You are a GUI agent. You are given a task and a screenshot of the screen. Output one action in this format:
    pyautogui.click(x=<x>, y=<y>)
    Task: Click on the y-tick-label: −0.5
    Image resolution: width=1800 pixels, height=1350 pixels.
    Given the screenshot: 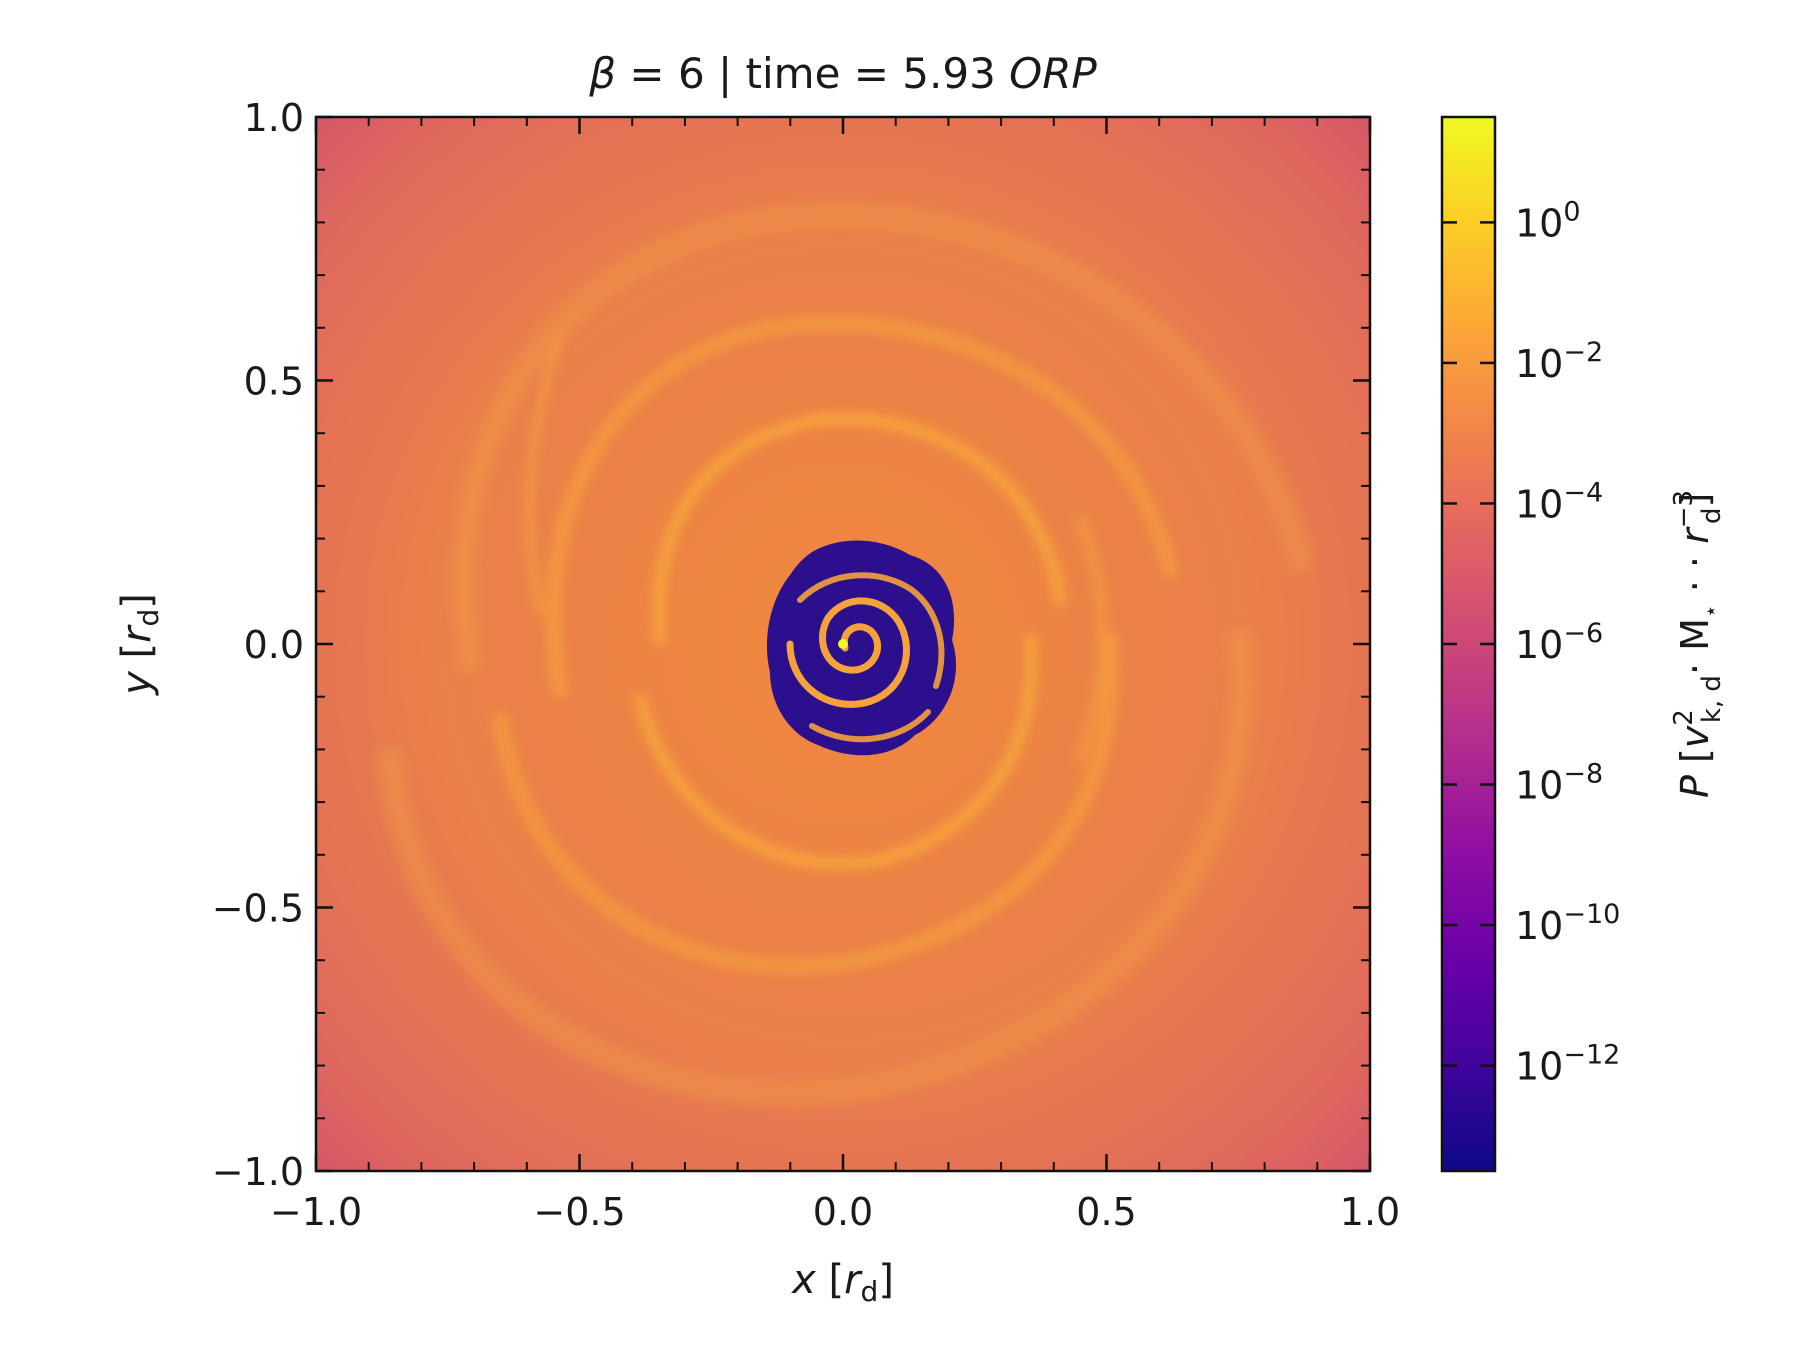 What is the action you would take?
    pyautogui.click(x=258, y=909)
    